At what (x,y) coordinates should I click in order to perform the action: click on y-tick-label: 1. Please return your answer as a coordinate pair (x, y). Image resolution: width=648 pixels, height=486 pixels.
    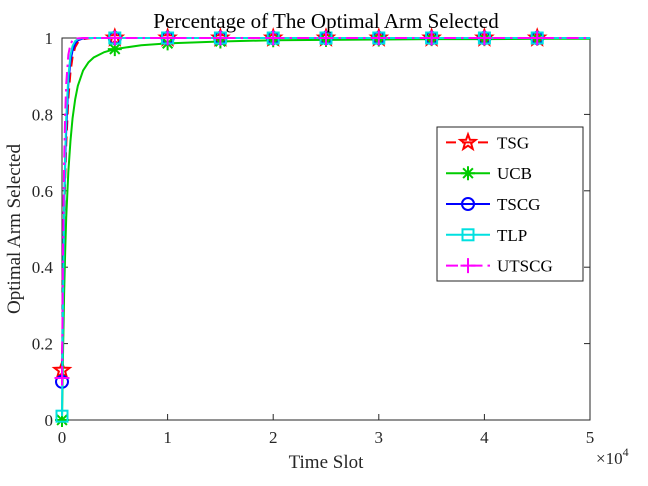
    Looking at the image, I should click on (49, 38).